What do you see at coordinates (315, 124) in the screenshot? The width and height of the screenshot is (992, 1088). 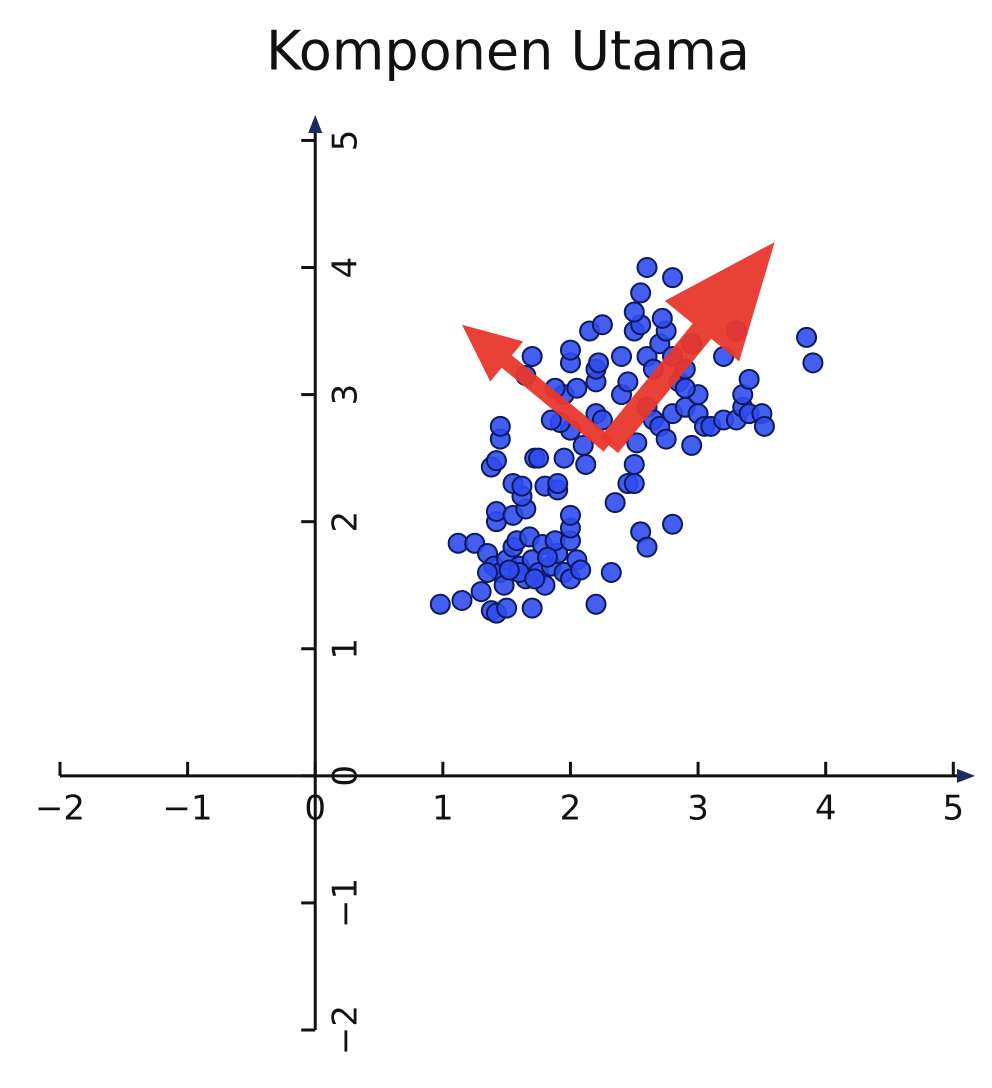 I see `y-axis-arrow` at bounding box center [315, 124].